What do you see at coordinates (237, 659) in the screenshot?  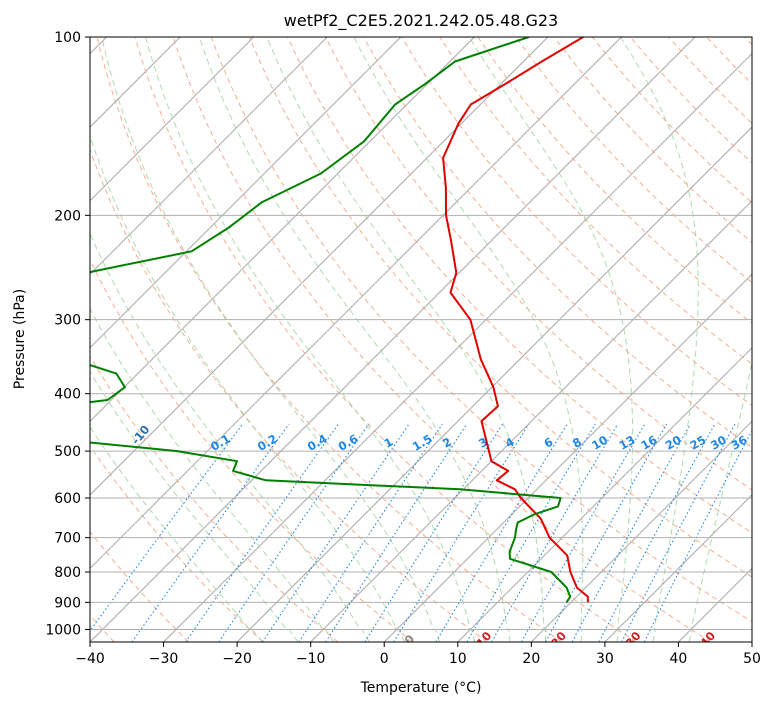 I see `x-tick-label: −20` at bounding box center [237, 659].